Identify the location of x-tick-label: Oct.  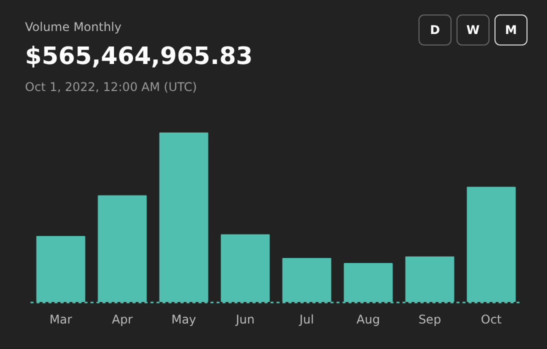
(491, 319).